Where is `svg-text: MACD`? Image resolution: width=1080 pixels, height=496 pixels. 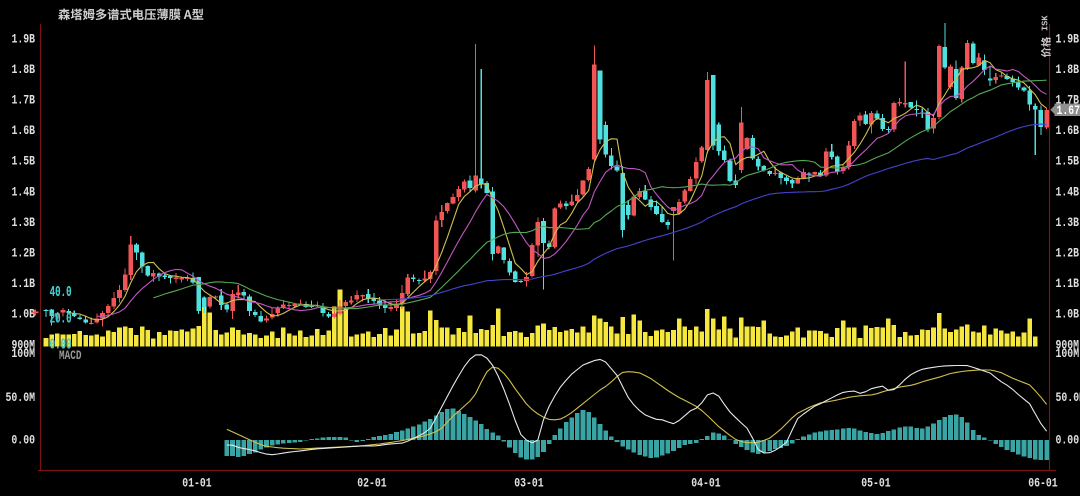 svg-text: MACD is located at coordinates (70, 355).